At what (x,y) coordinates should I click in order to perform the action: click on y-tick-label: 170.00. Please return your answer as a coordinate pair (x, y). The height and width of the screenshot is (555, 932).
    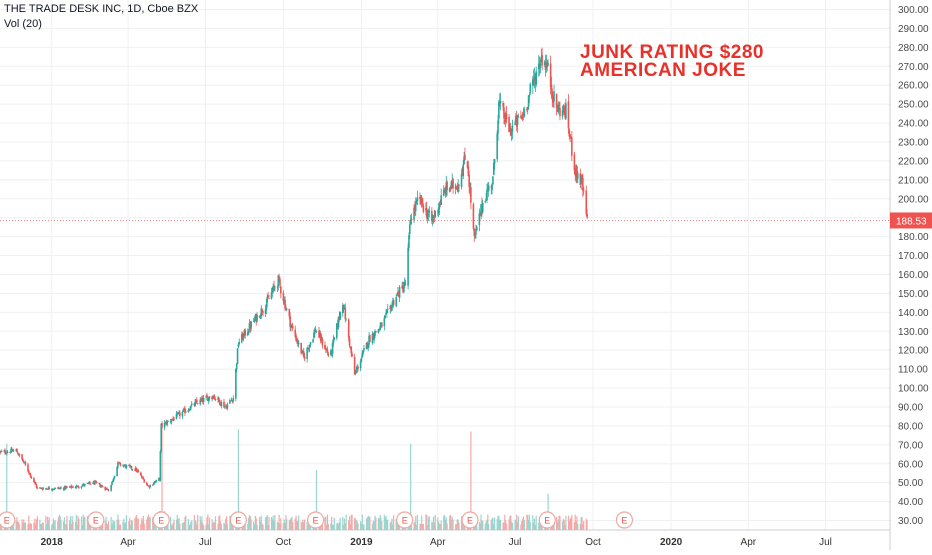
    Looking at the image, I should click on (913, 256).